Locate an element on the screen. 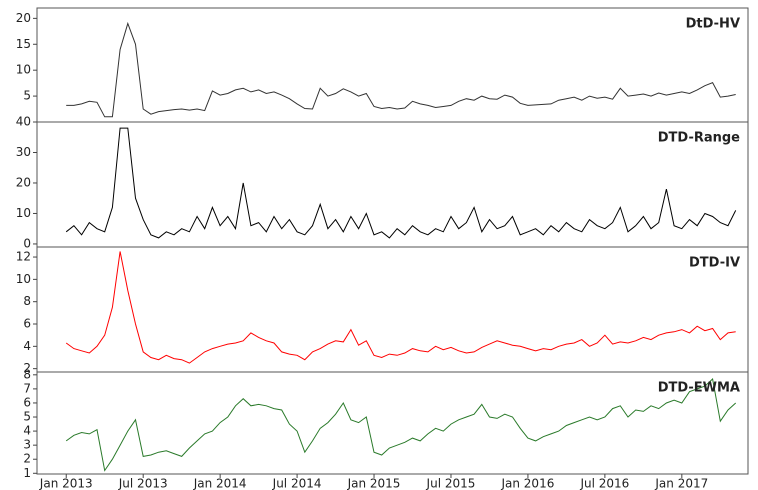  panel-title: DTD-Range is located at coordinates (699, 138).